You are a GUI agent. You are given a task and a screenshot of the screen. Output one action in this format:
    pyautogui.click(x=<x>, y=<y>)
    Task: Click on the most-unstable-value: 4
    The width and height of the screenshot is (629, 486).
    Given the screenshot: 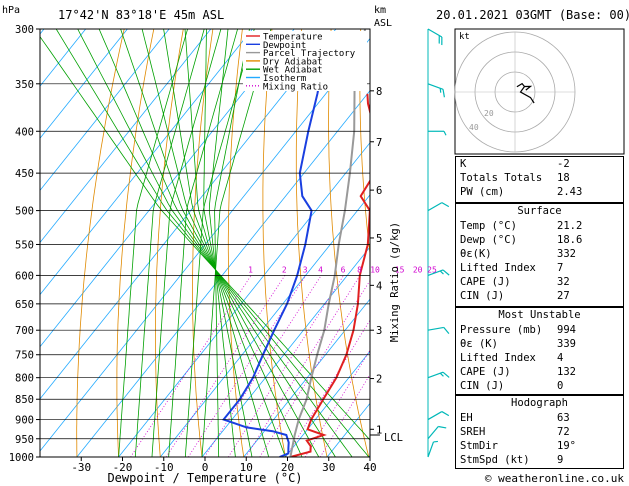 What is the action you would take?
    pyautogui.click(x=560, y=358)
    